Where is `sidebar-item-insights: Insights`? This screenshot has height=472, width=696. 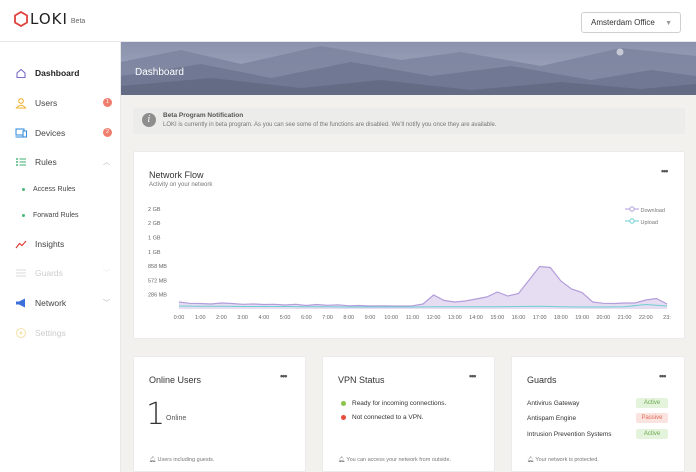
sidebar-item-insights: Insights is located at coordinates (60, 244).